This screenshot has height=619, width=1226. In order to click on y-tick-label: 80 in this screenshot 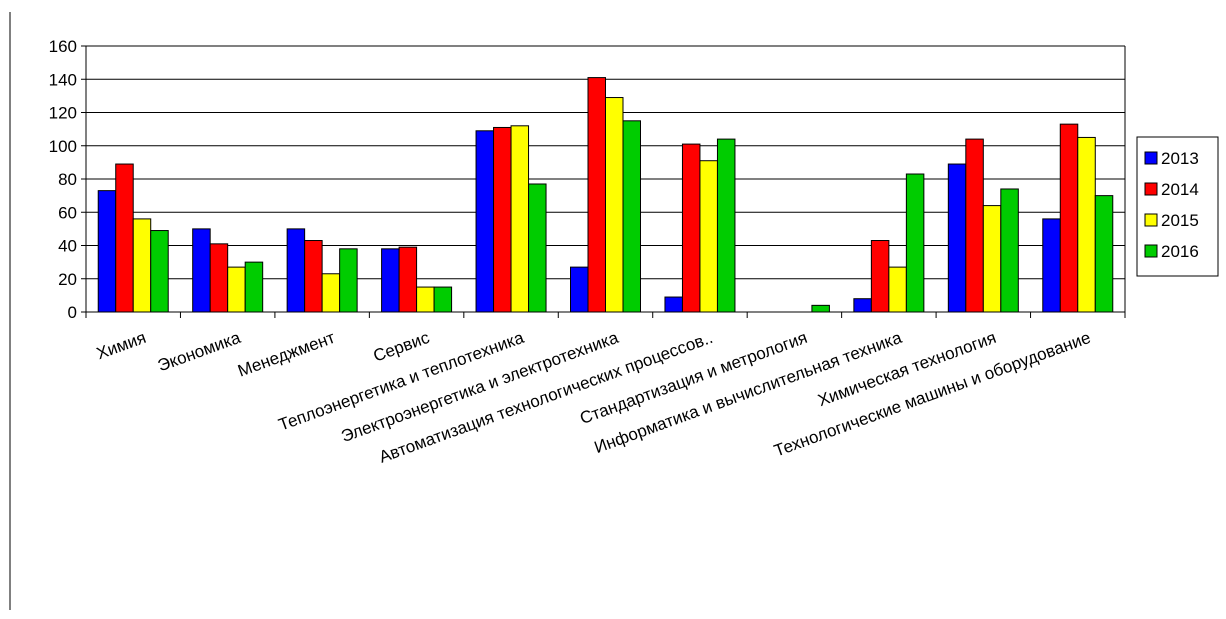, I will do `click(67, 179)`.